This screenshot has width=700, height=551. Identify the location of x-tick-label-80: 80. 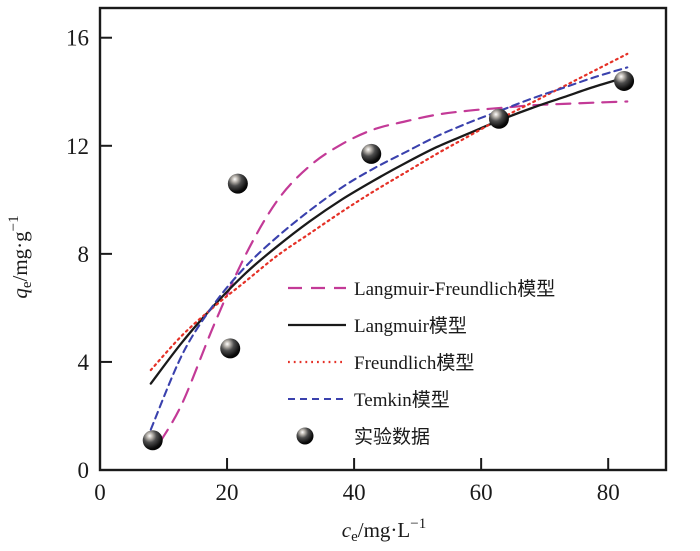
(608, 492).